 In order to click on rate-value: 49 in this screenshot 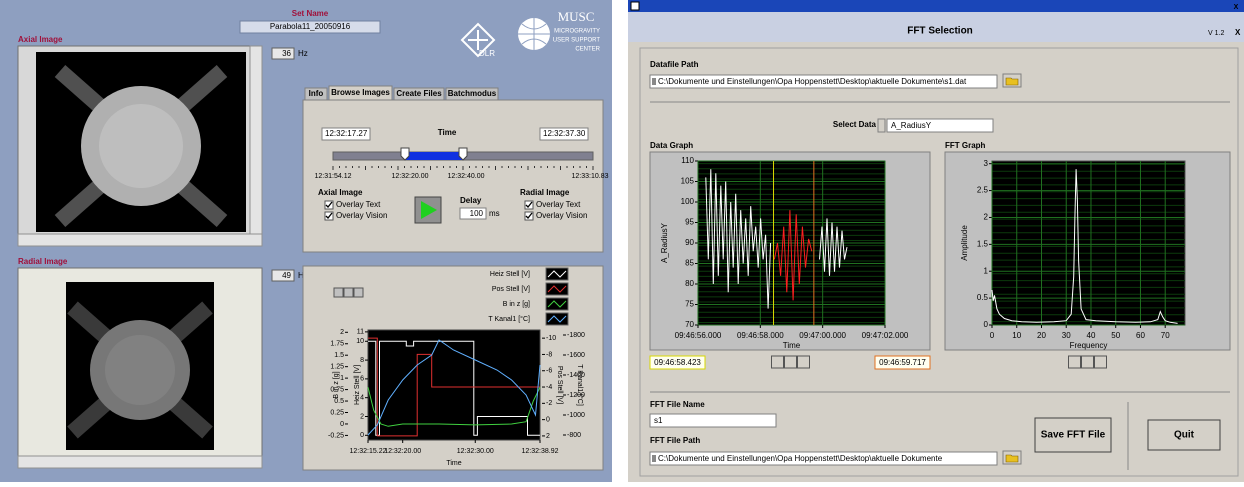, I will do `click(286, 275)`.